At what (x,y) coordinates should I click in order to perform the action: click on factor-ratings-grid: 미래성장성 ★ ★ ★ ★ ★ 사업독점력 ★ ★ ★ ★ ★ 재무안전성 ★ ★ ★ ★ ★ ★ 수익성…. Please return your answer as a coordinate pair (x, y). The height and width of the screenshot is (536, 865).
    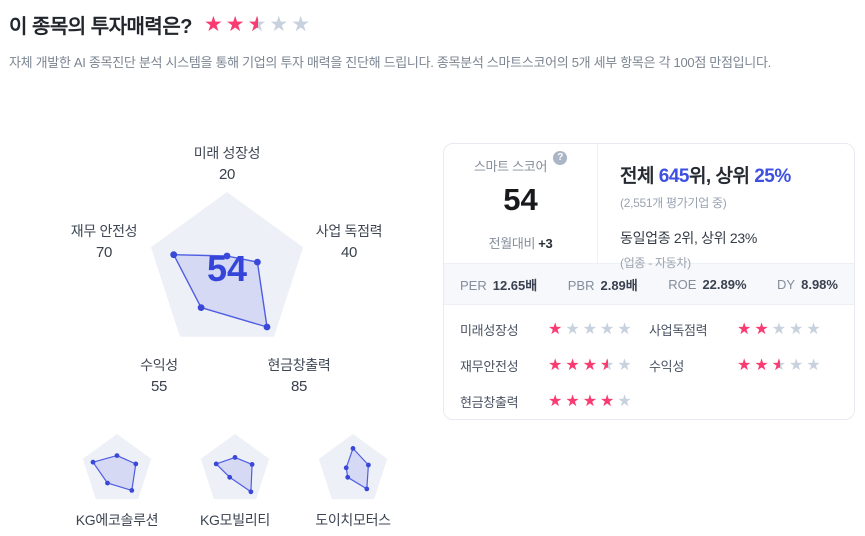
    Looking at the image, I should click on (649, 358).